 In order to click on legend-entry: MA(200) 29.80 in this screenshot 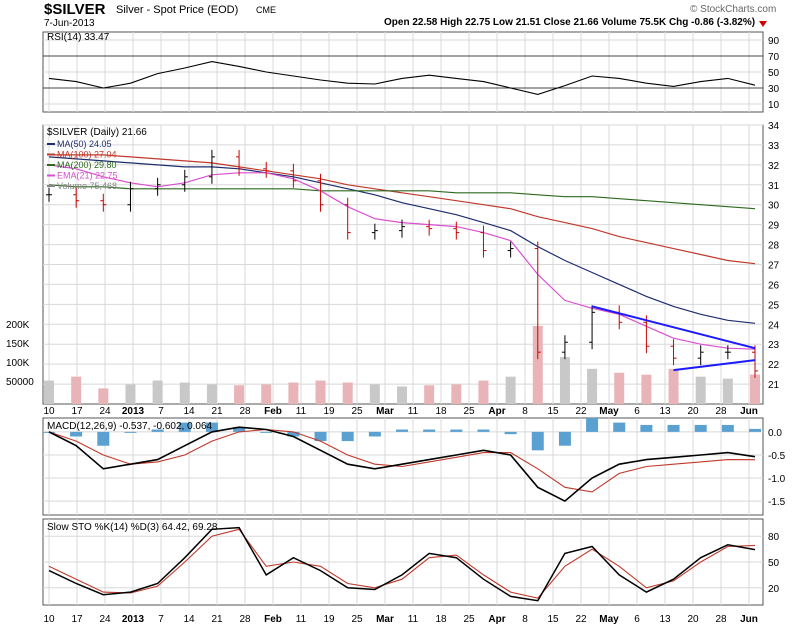, I will do `click(87, 165)`.